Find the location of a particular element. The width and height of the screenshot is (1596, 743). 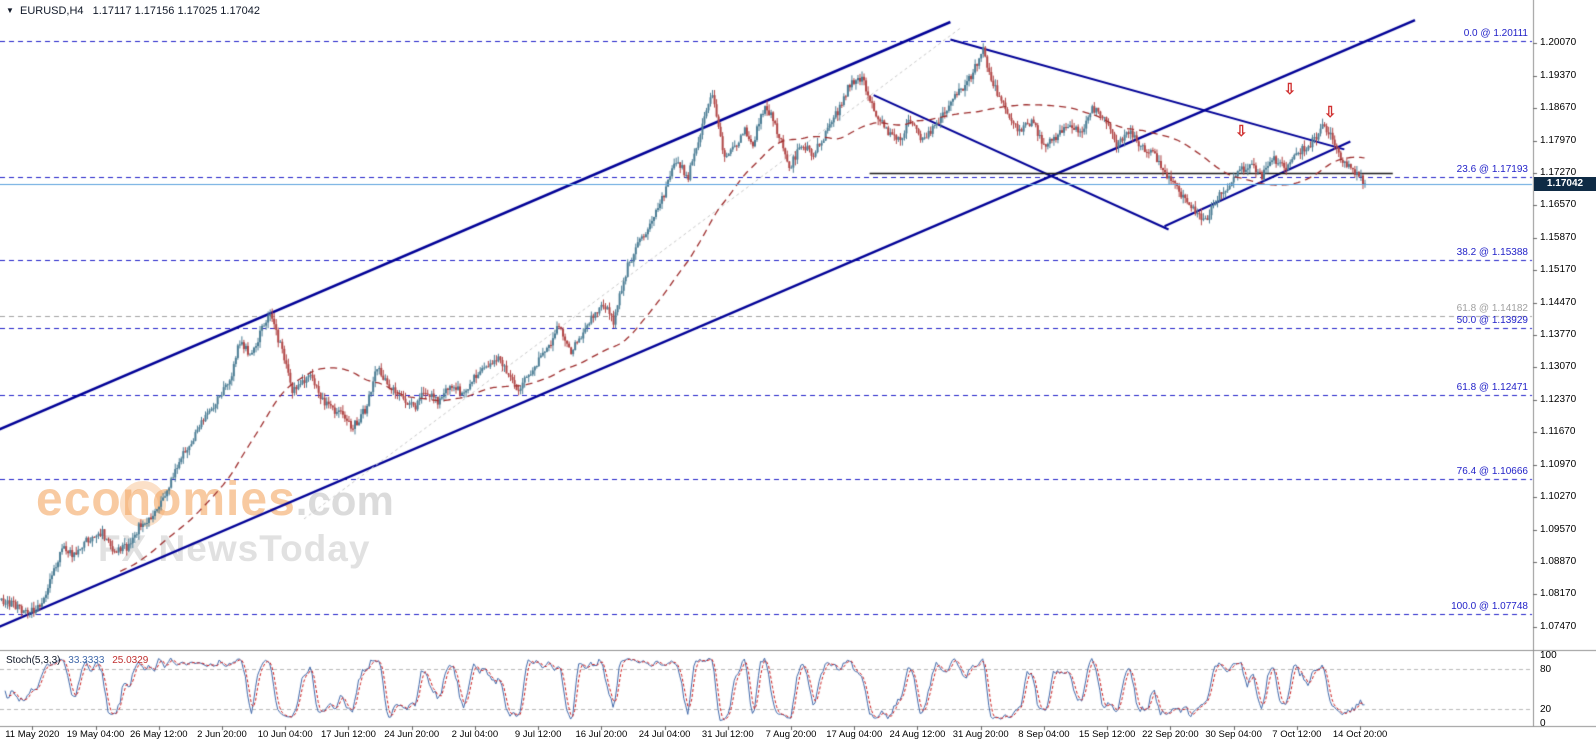

time-axis-label: 24 Jul 04:00 is located at coordinates (664, 734).